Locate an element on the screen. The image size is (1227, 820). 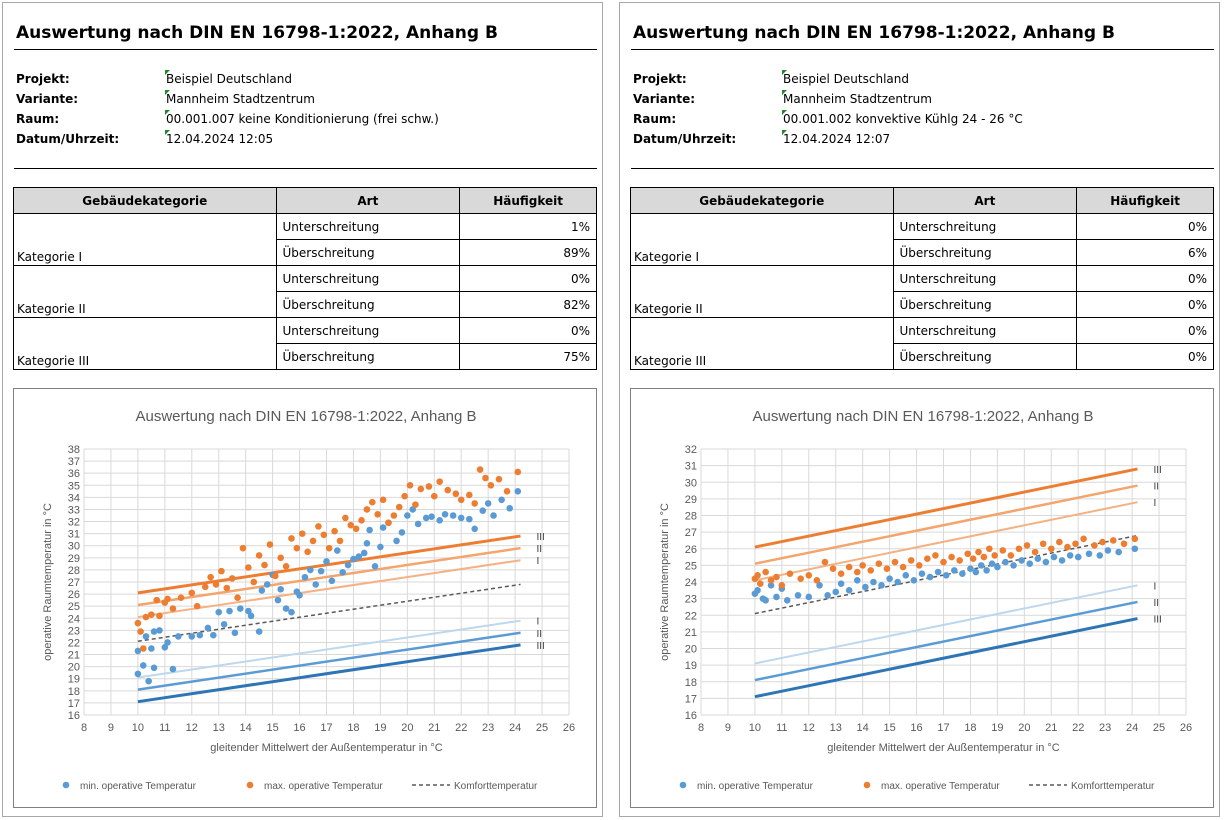
x-tick-label: 23 is located at coordinates (1105, 728).